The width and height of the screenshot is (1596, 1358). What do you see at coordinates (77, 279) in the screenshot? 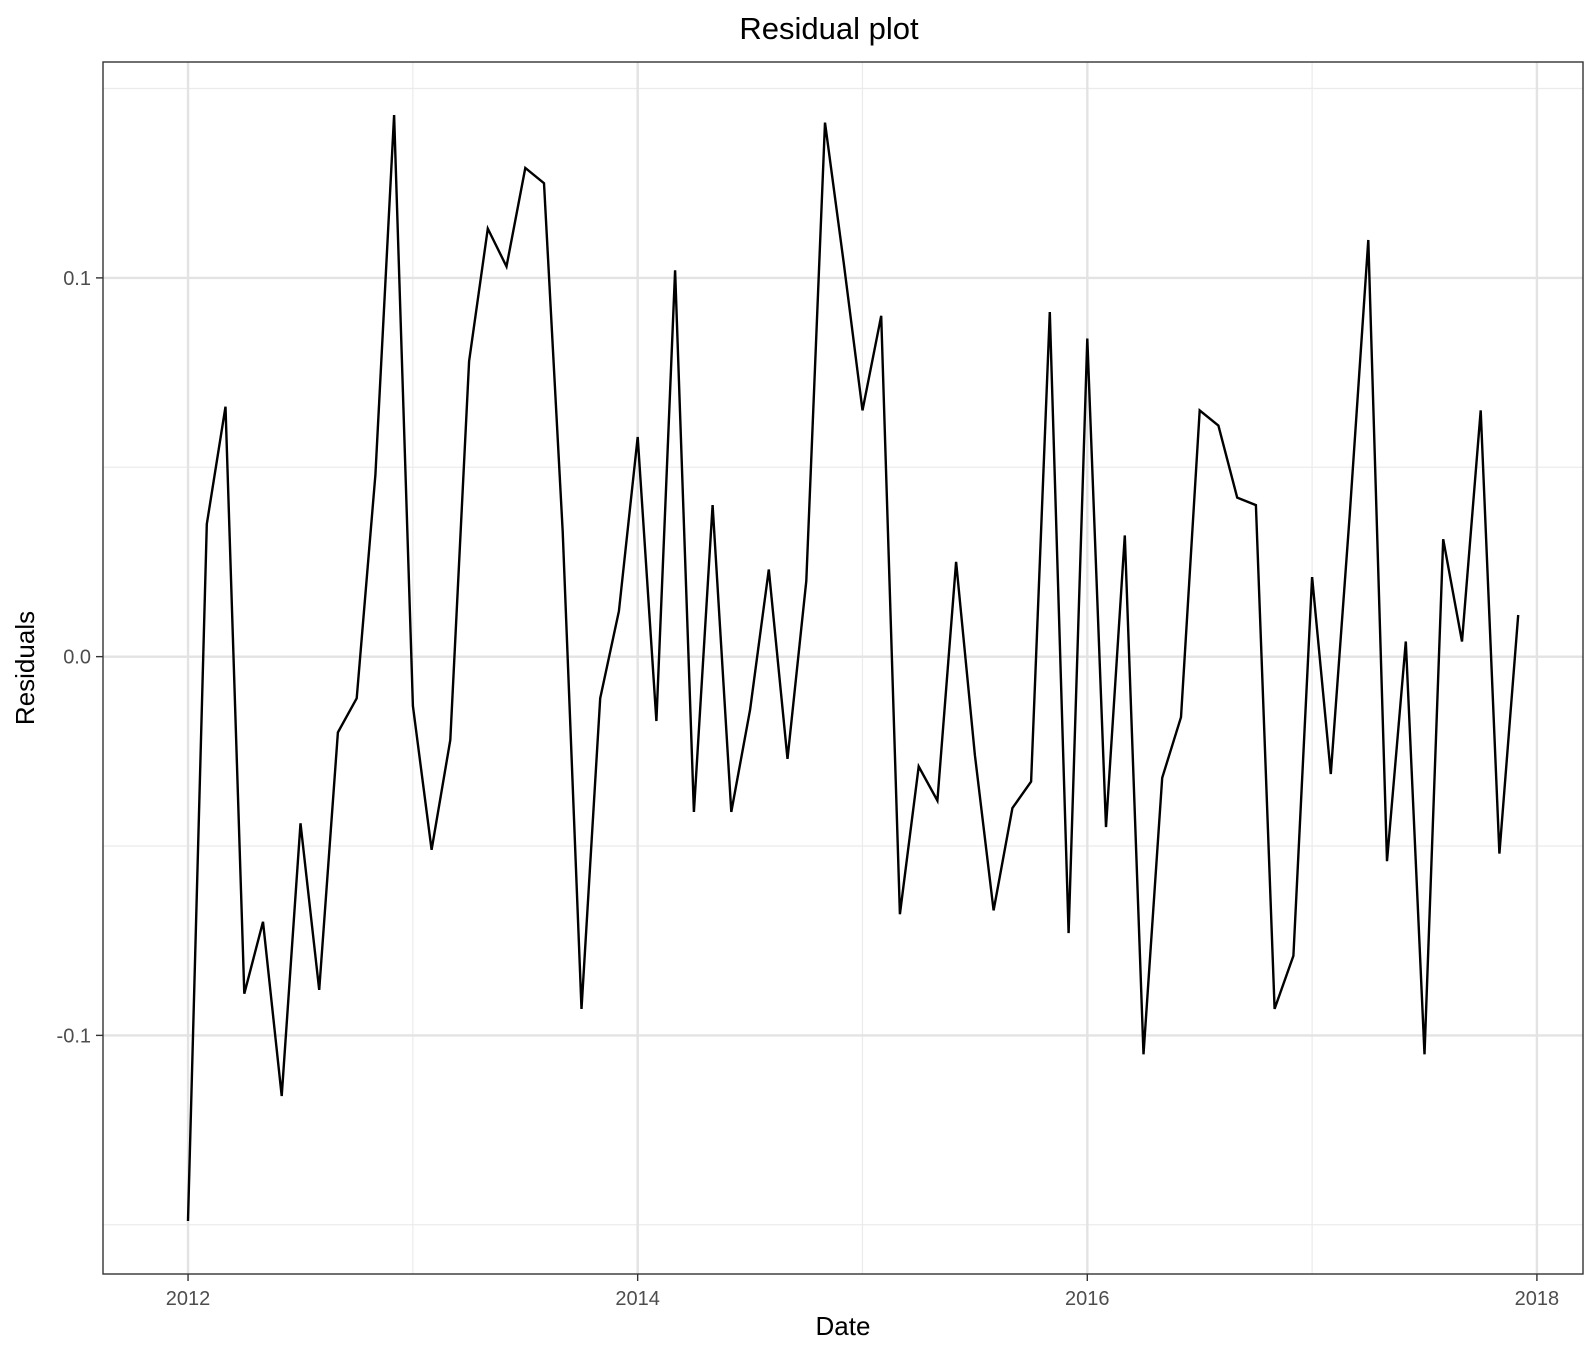
I see `y-tick-label: 0.1` at bounding box center [77, 279].